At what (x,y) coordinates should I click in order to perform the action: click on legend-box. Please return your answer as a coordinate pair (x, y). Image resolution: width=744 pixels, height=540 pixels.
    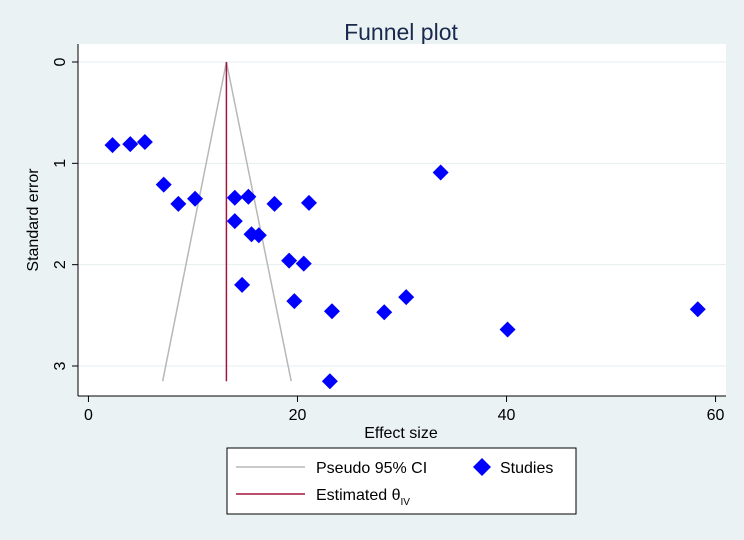
    Looking at the image, I should click on (401, 481).